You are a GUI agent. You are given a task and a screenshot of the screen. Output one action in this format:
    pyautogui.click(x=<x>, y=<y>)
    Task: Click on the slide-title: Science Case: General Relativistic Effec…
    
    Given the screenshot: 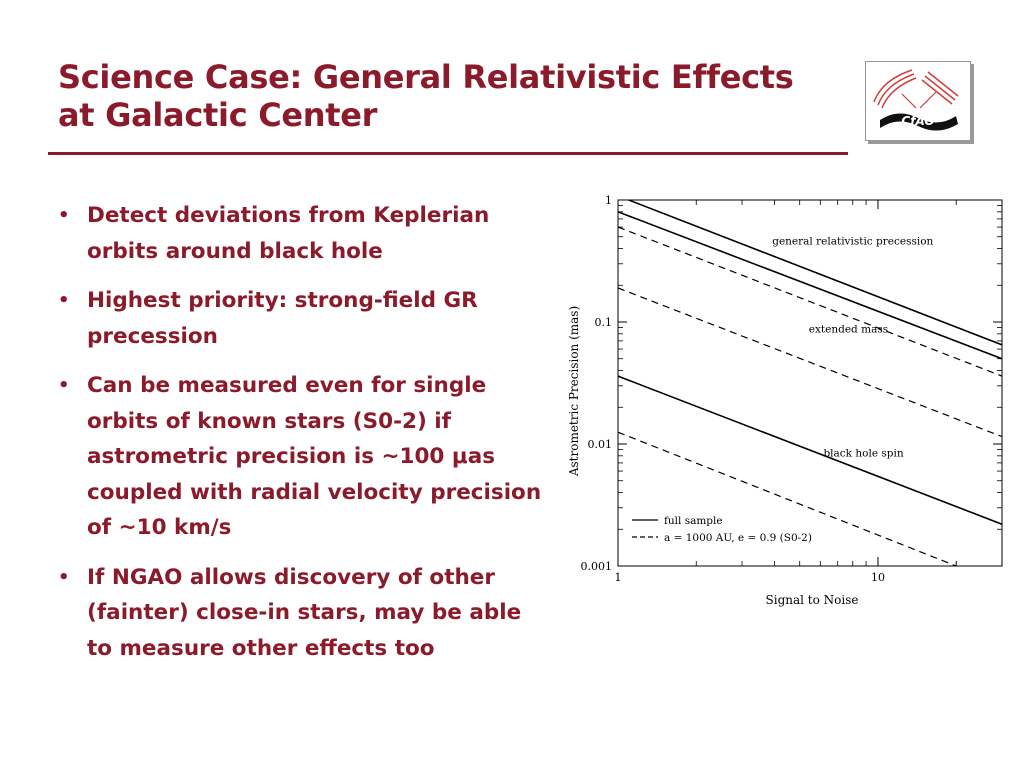 What is the action you would take?
    pyautogui.click(x=453, y=96)
    